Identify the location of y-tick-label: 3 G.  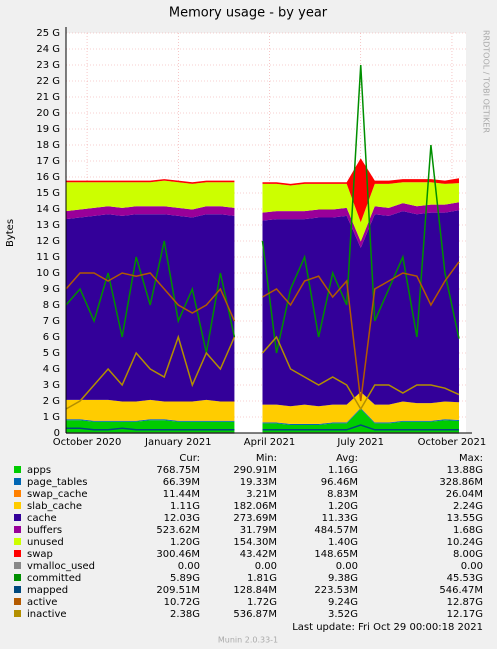
(51, 385).